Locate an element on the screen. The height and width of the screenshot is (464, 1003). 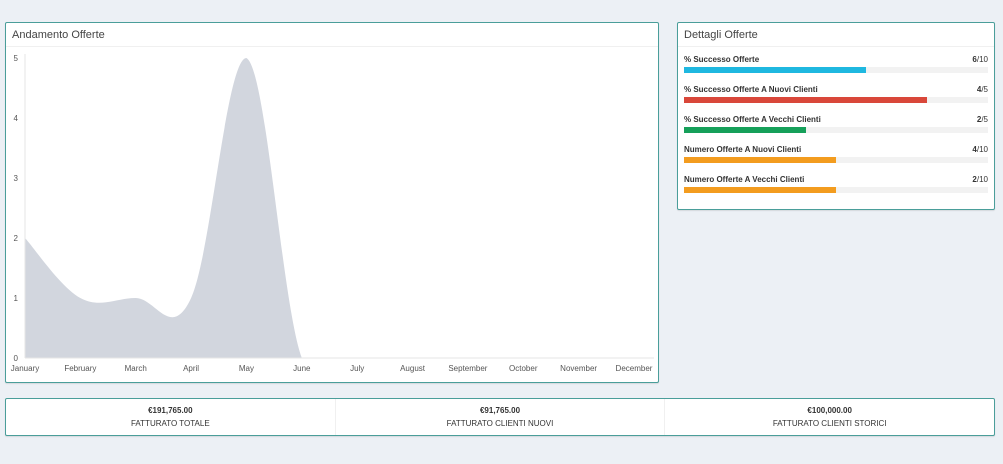
y-tick-label: 4 is located at coordinates (16, 118).